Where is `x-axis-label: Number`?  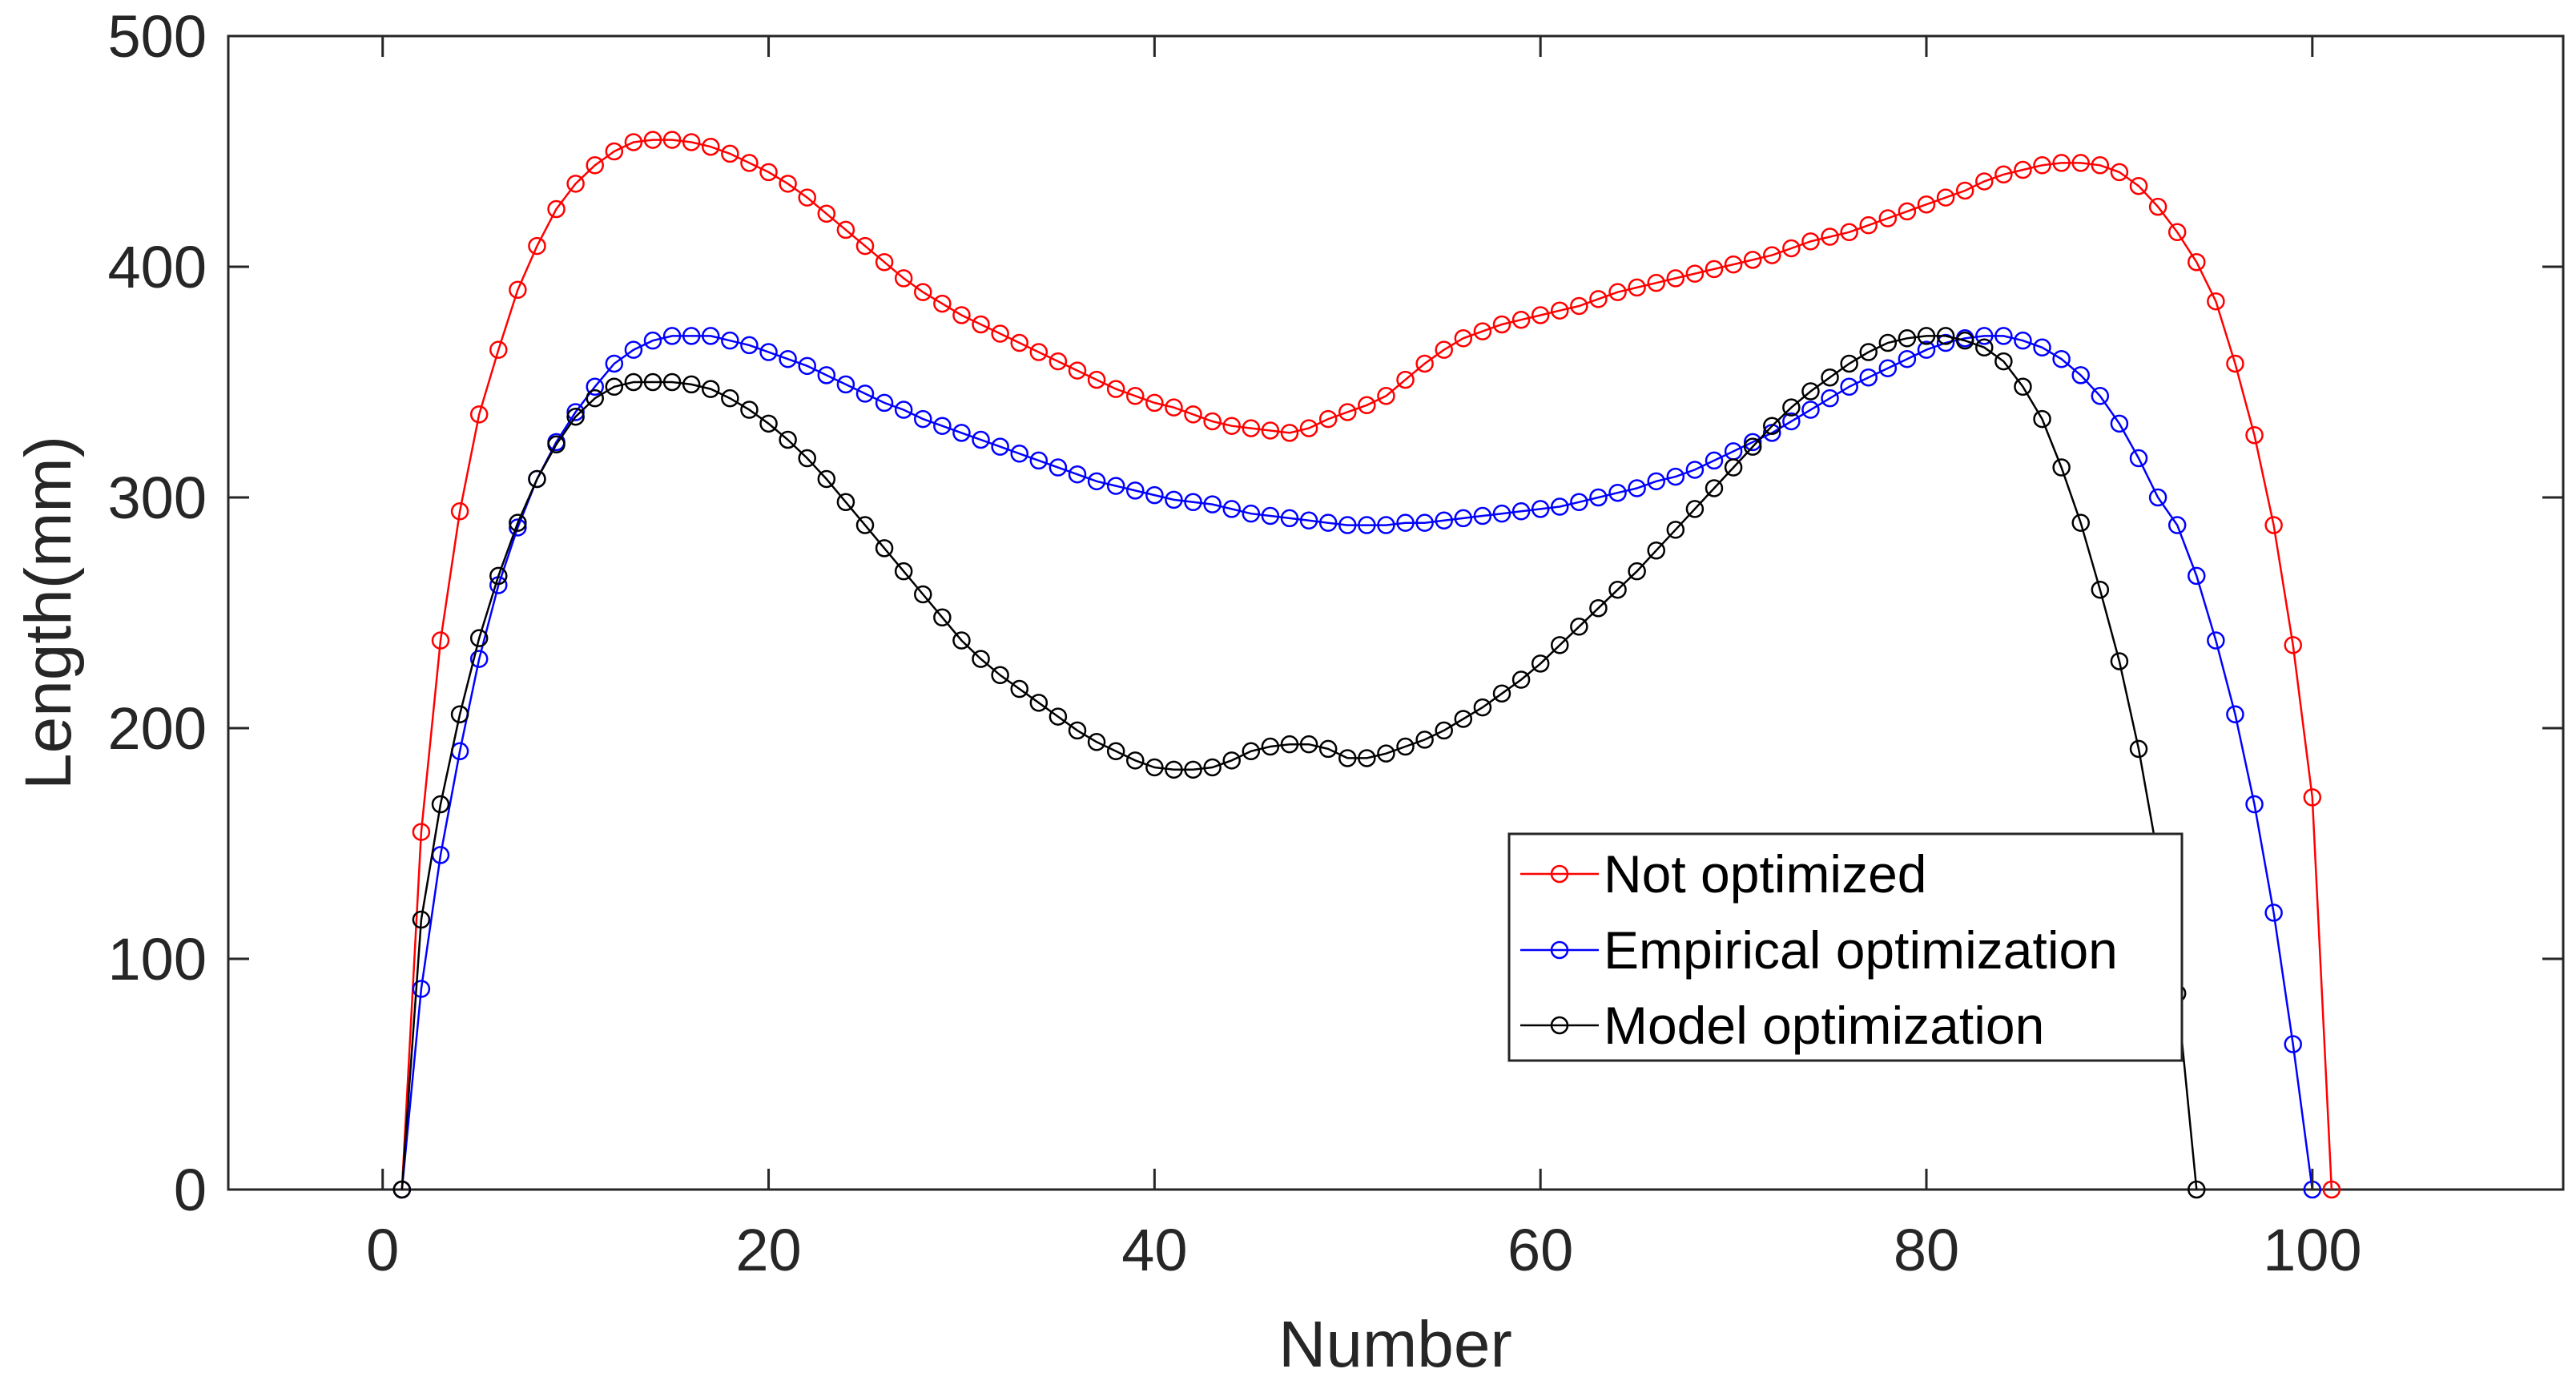
x-axis-label: Number is located at coordinates (1395, 1344).